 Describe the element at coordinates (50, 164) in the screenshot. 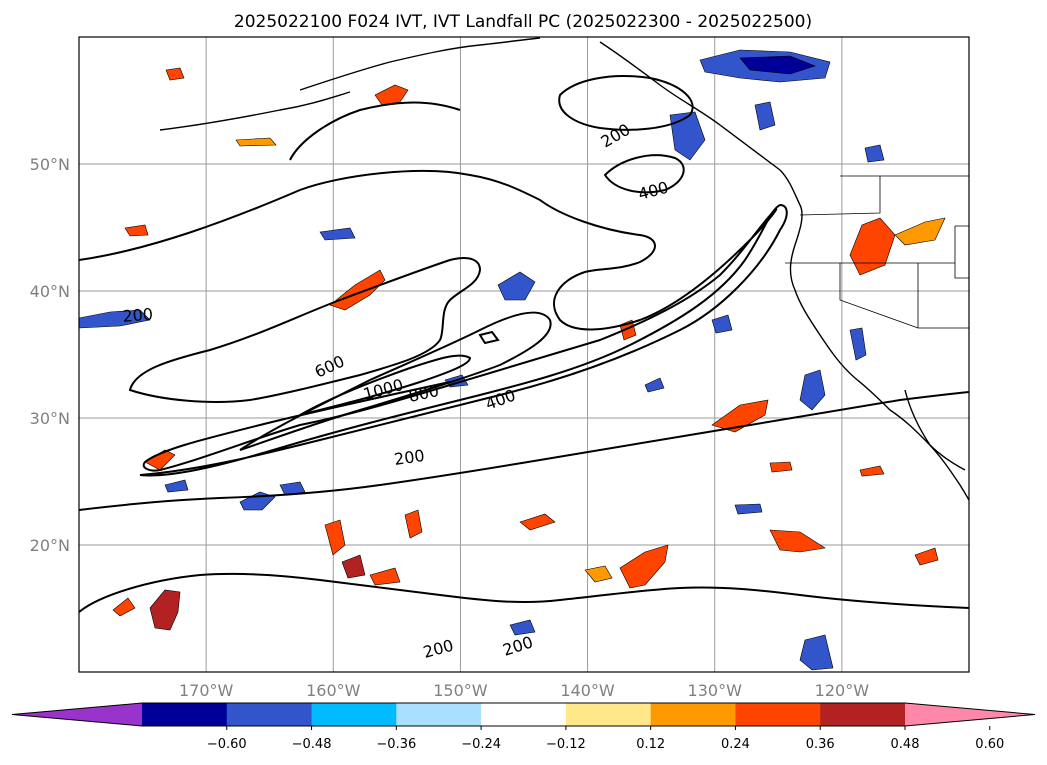

I see `latitude-tick-label: 50°N` at that location.